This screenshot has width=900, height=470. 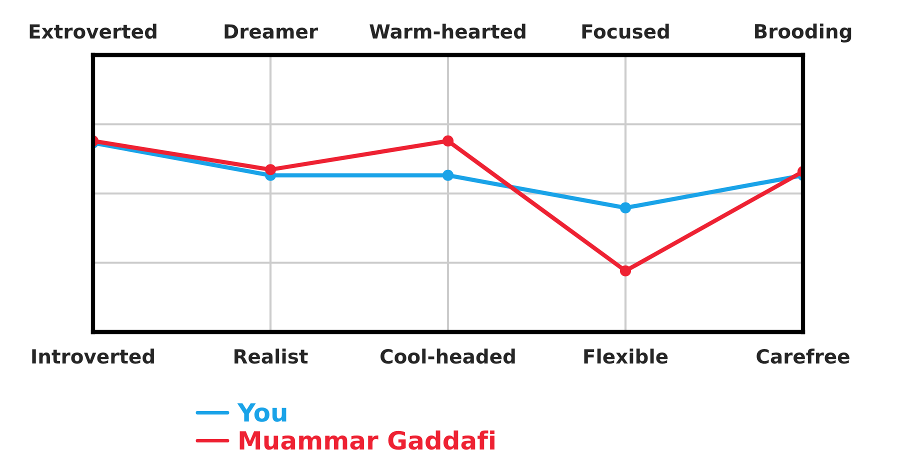 I want to click on text: Extroverted, so click(x=93, y=31).